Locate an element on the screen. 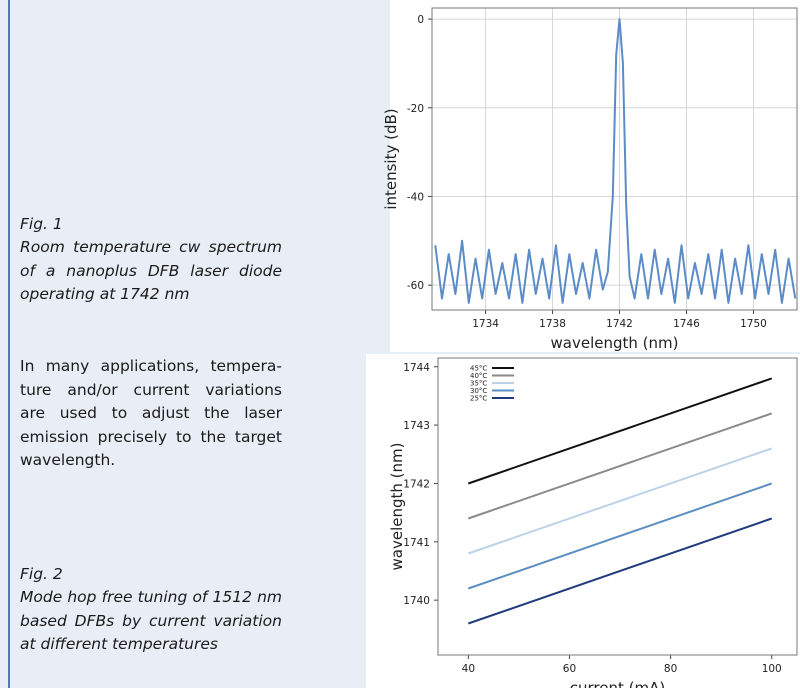 This screenshot has width=800, height=688. y-tick-label: 1742 is located at coordinates (416, 484).